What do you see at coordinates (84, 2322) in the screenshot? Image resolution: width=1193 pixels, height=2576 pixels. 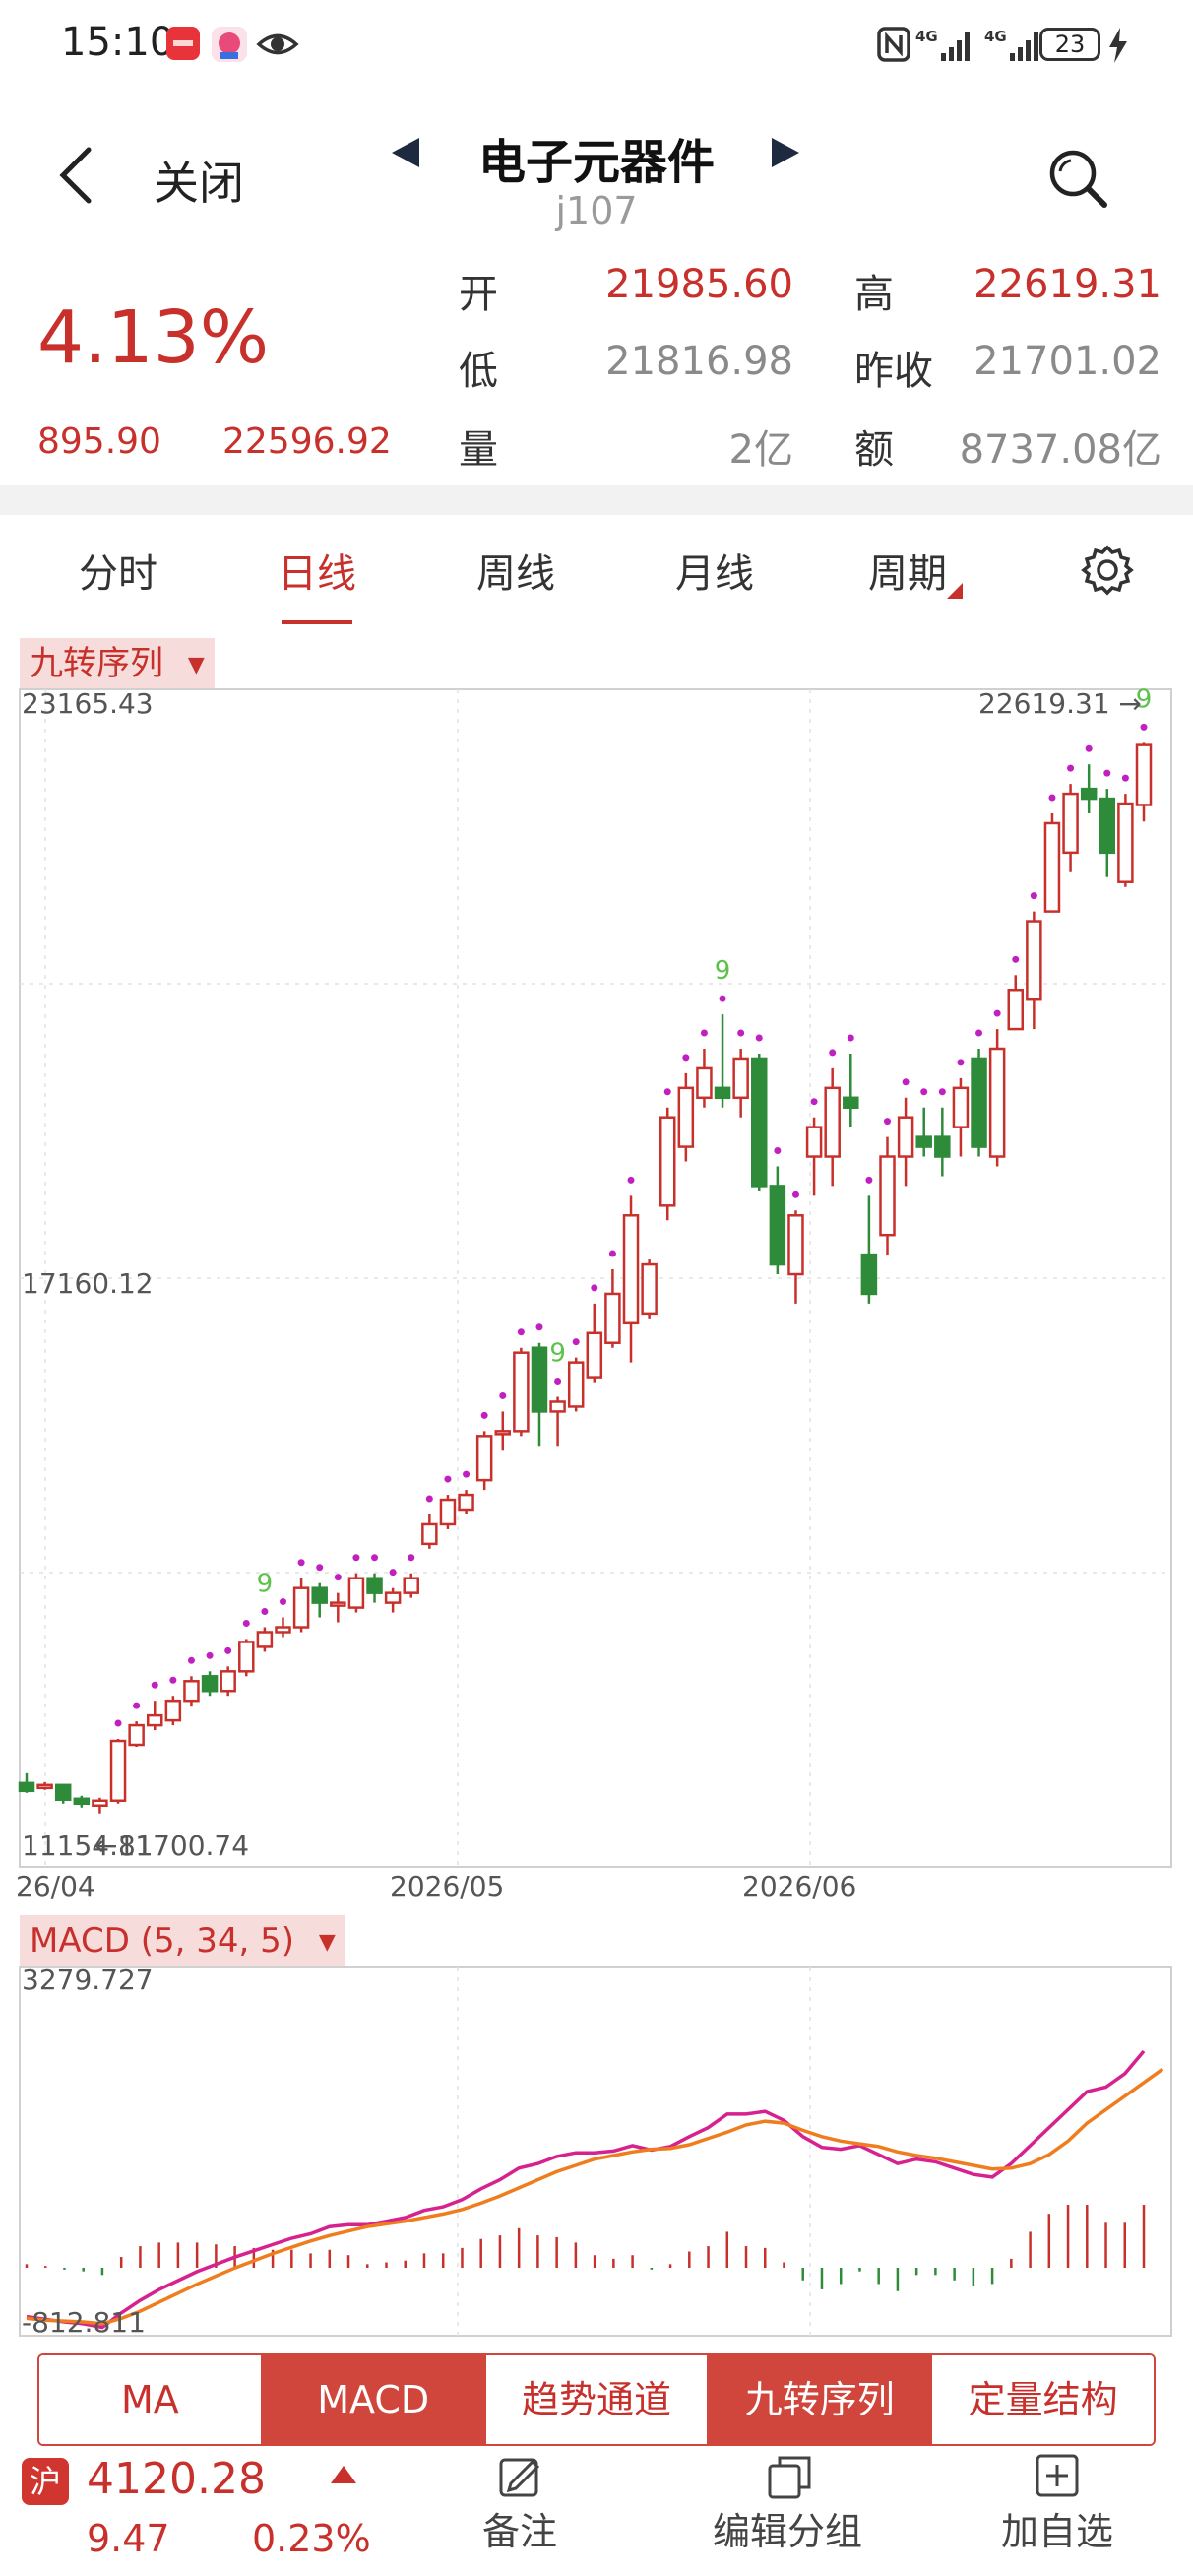 I see `macd-y-min-label: -812.811` at bounding box center [84, 2322].